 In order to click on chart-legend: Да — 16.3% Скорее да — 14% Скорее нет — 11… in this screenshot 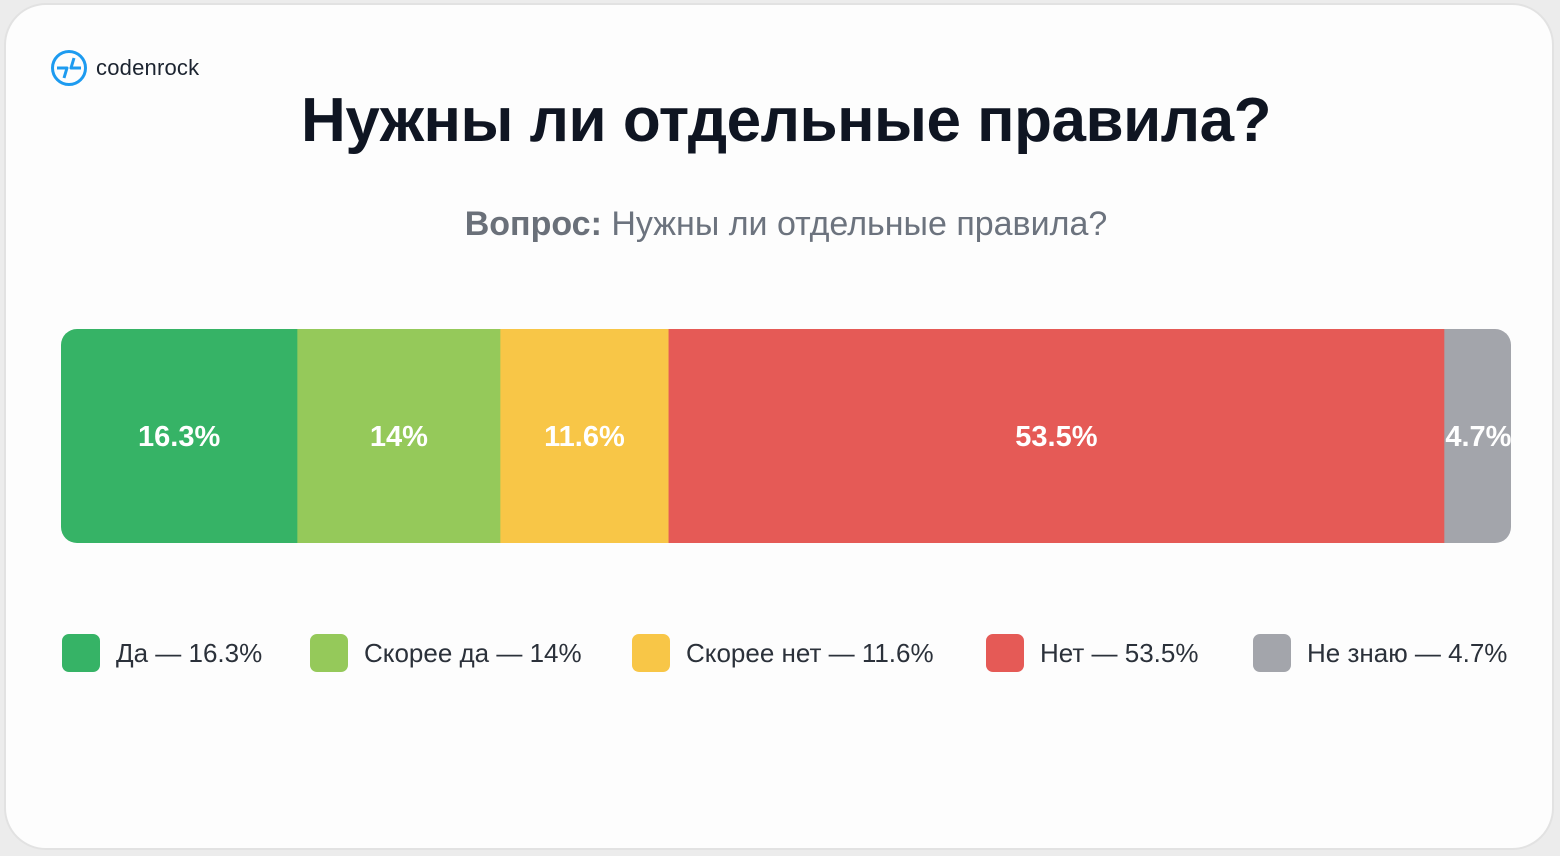, I will do `click(787, 654)`.